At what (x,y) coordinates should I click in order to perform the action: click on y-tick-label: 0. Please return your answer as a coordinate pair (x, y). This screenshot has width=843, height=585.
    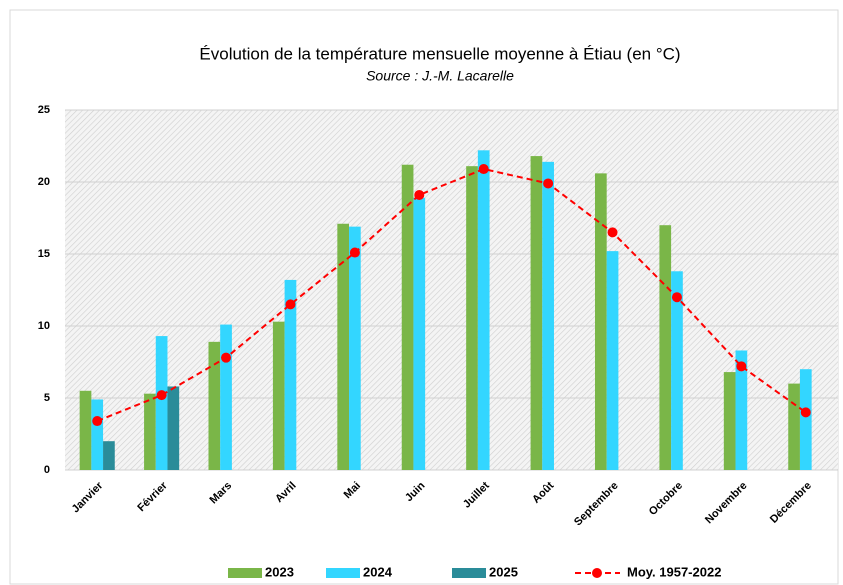
    Looking at the image, I should click on (47, 470).